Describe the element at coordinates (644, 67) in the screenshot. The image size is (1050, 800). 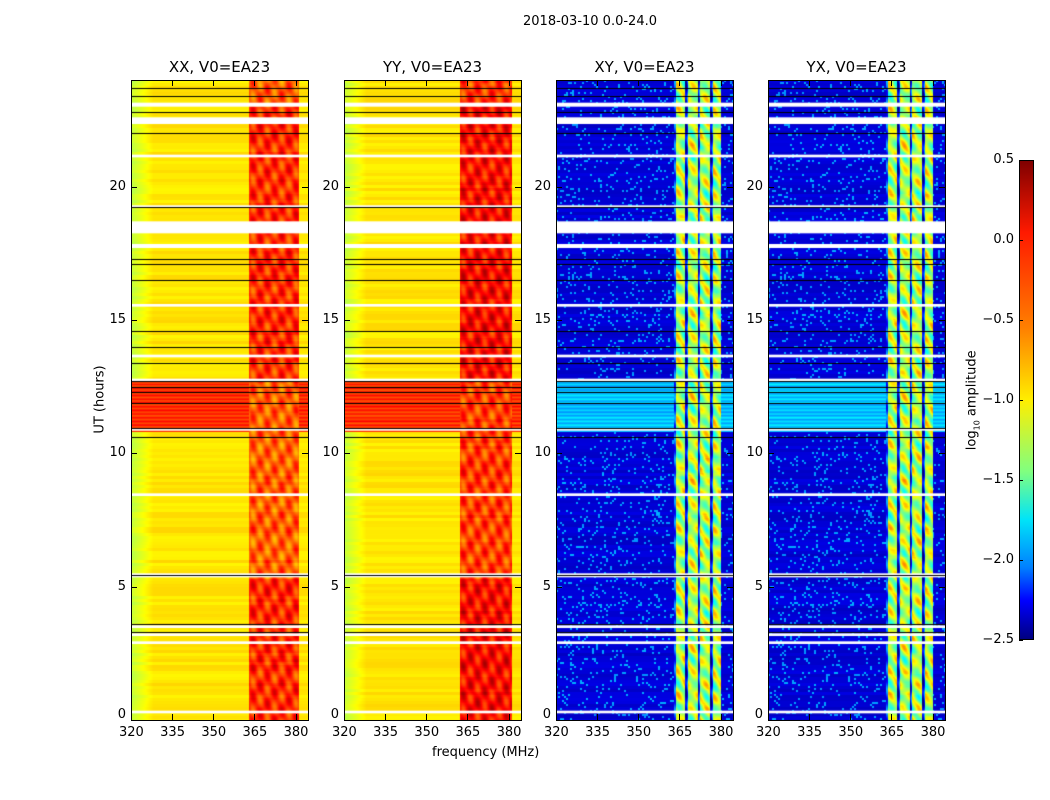
I see `panel-title: XY, V0=EA23` at that location.